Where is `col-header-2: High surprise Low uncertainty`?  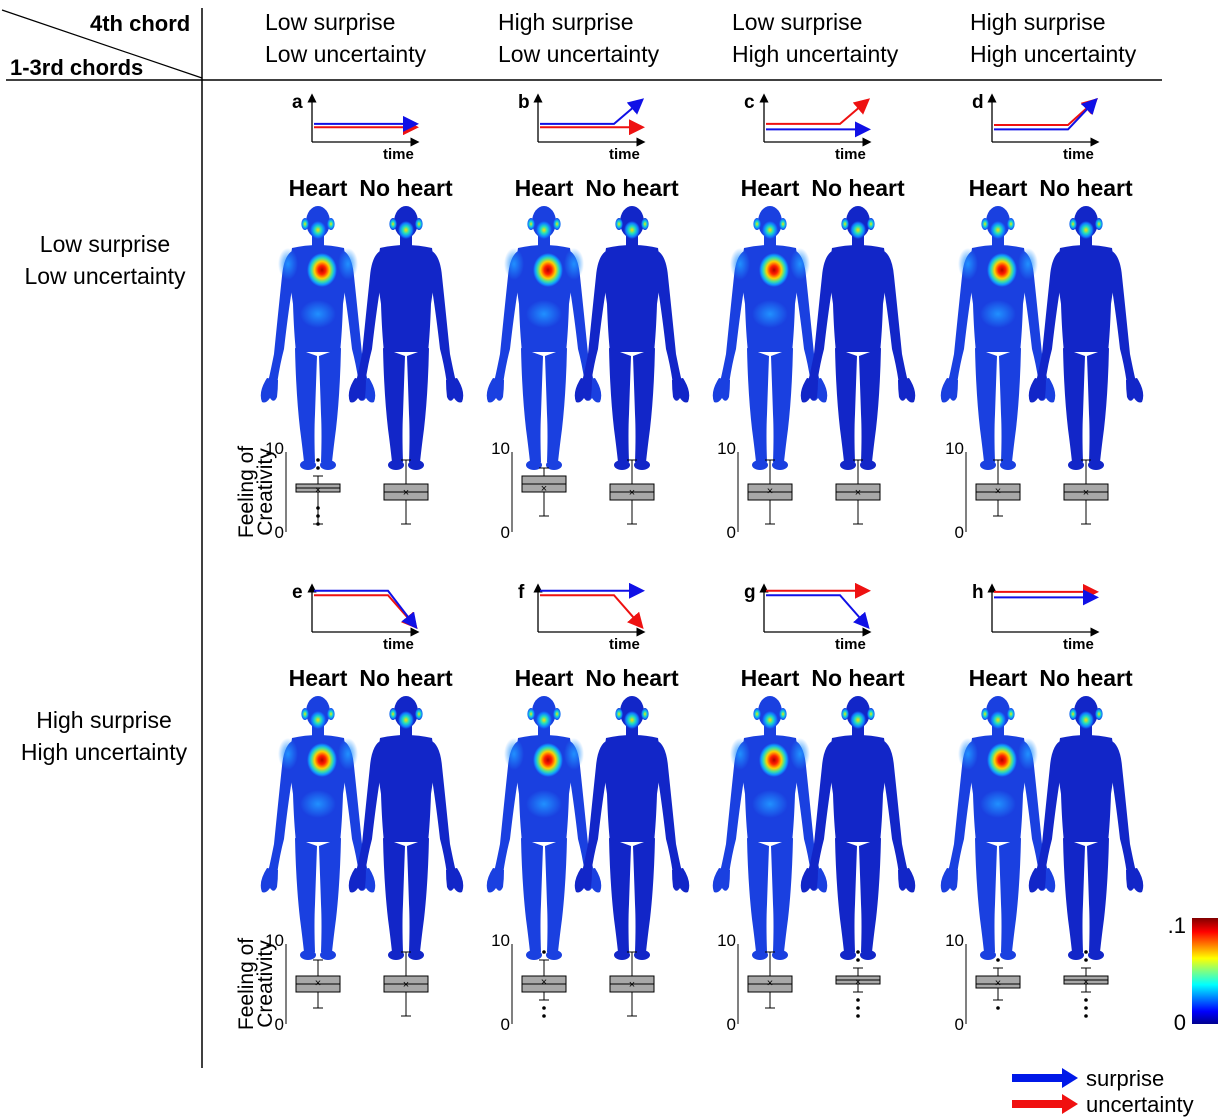 col-header-2: High surprise Low uncertainty is located at coordinates (579, 38).